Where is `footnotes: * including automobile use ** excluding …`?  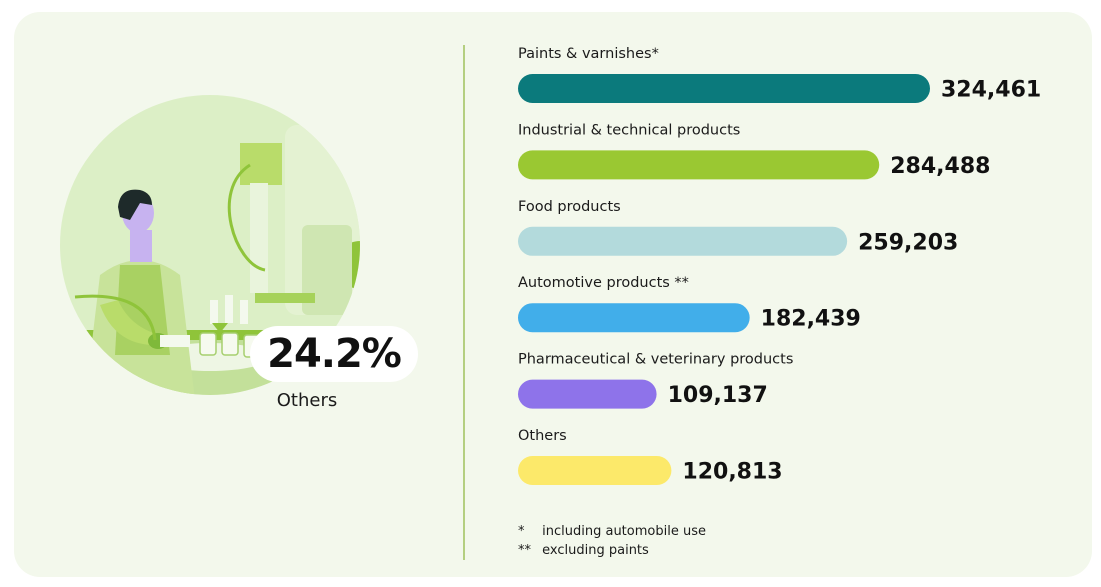 footnotes: * including automobile use ** excluding … is located at coordinates (612, 541).